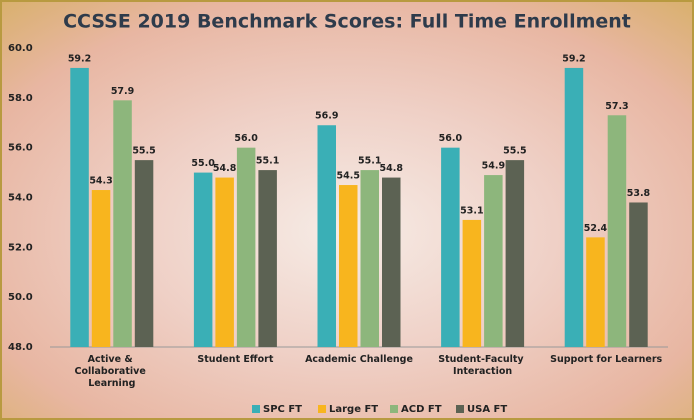  What do you see at coordinates (606, 359) in the screenshot?
I see `x-tick-label: Support for Learners` at bounding box center [606, 359].